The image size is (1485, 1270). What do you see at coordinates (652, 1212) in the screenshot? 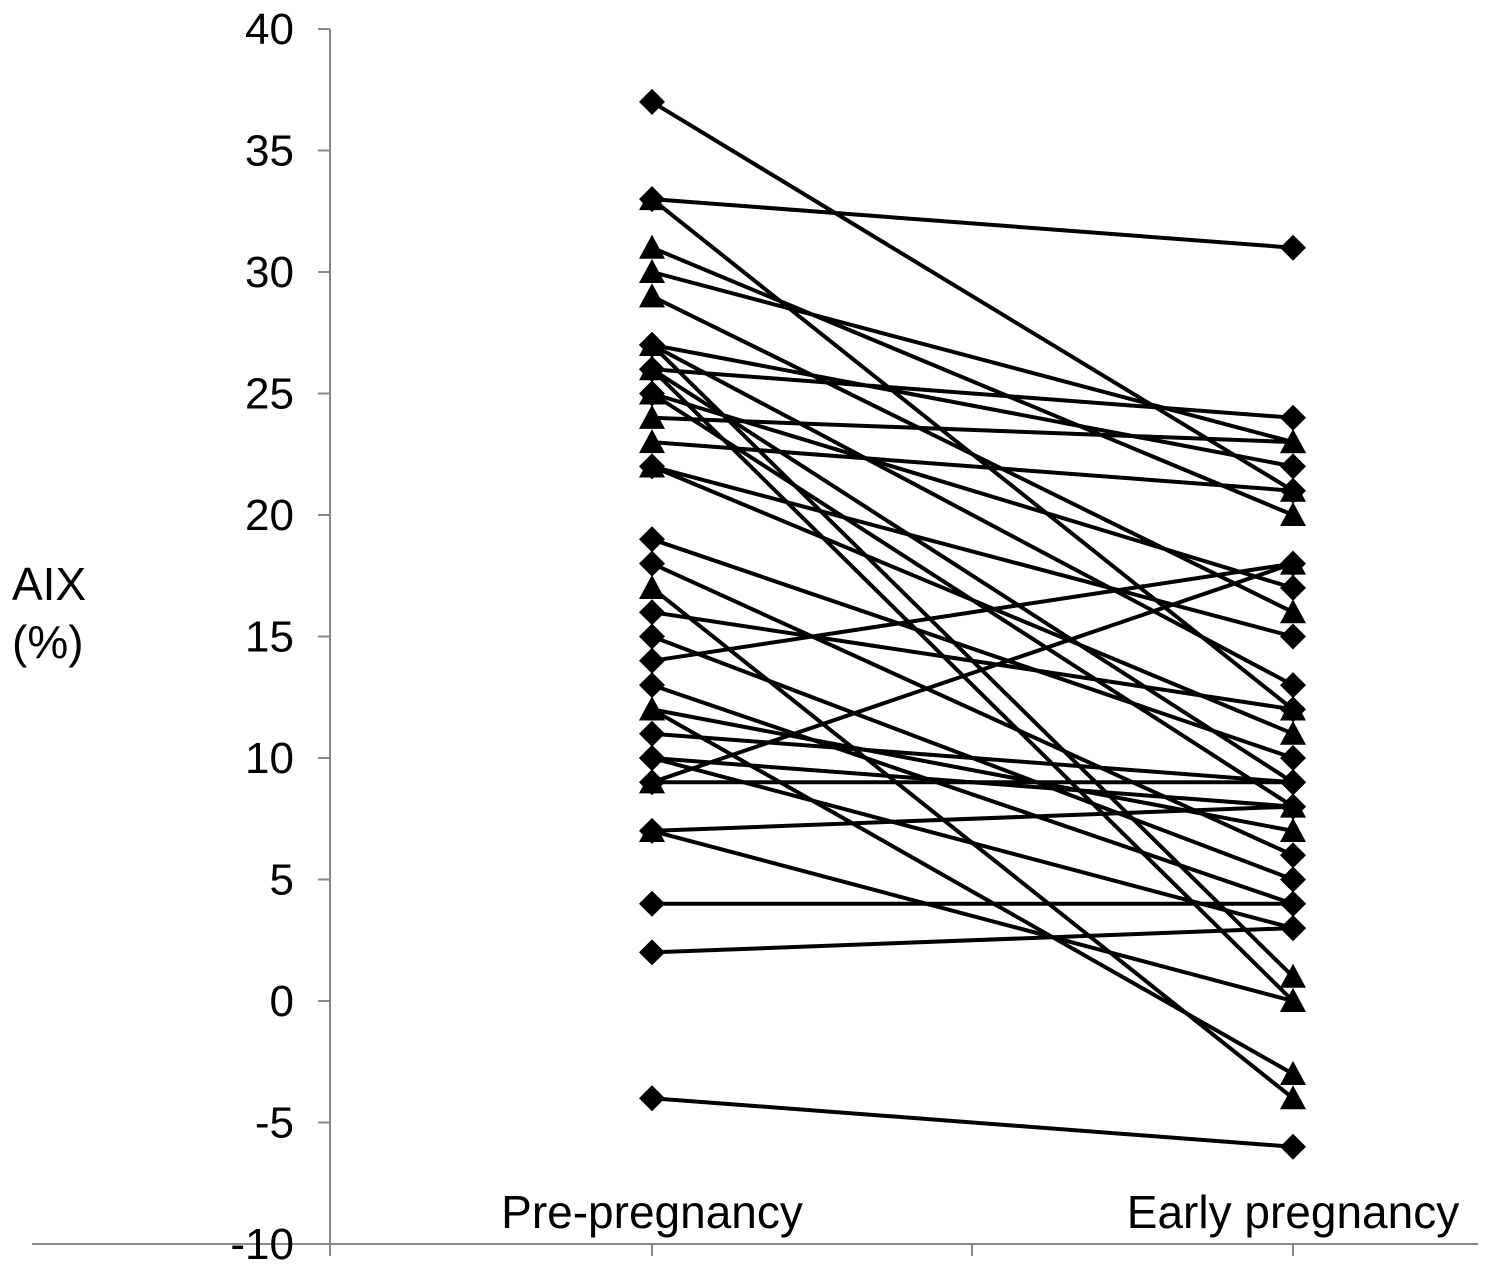
I see `x-category-label: Pre-pregnancy` at bounding box center [652, 1212].